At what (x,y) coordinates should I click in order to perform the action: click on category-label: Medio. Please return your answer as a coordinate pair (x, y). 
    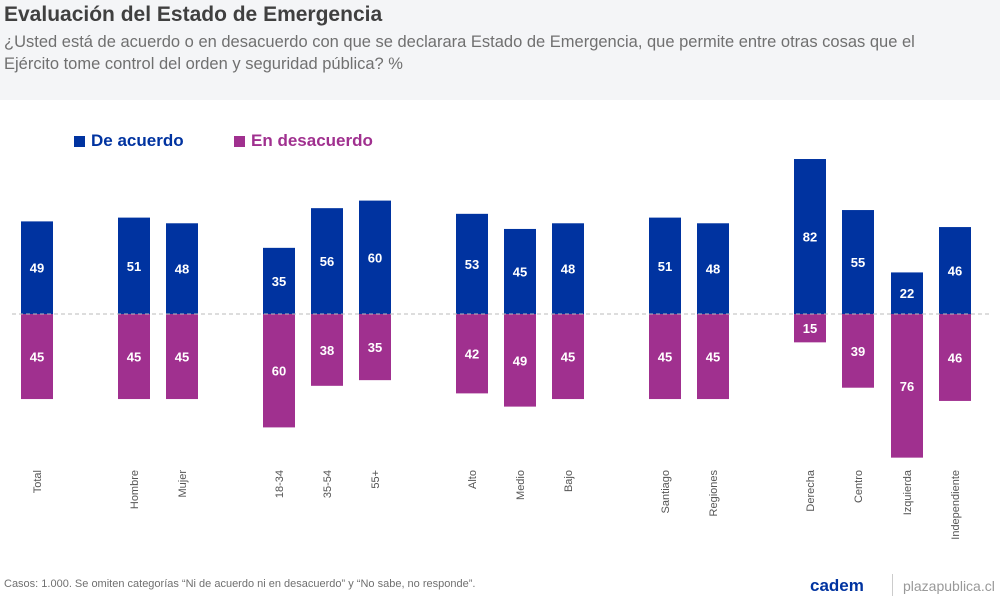
    Looking at the image, I should click on (521, 485).